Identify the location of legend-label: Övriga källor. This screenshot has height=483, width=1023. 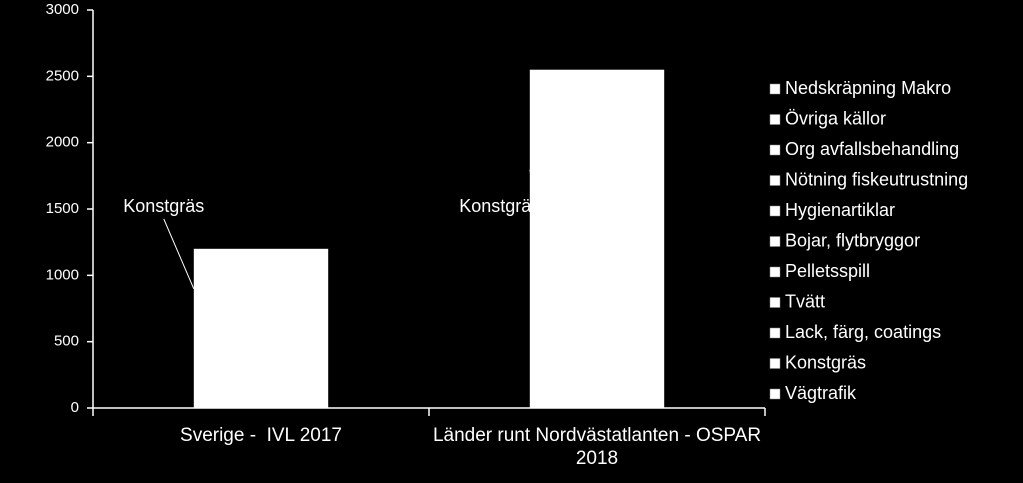
(835, 118).